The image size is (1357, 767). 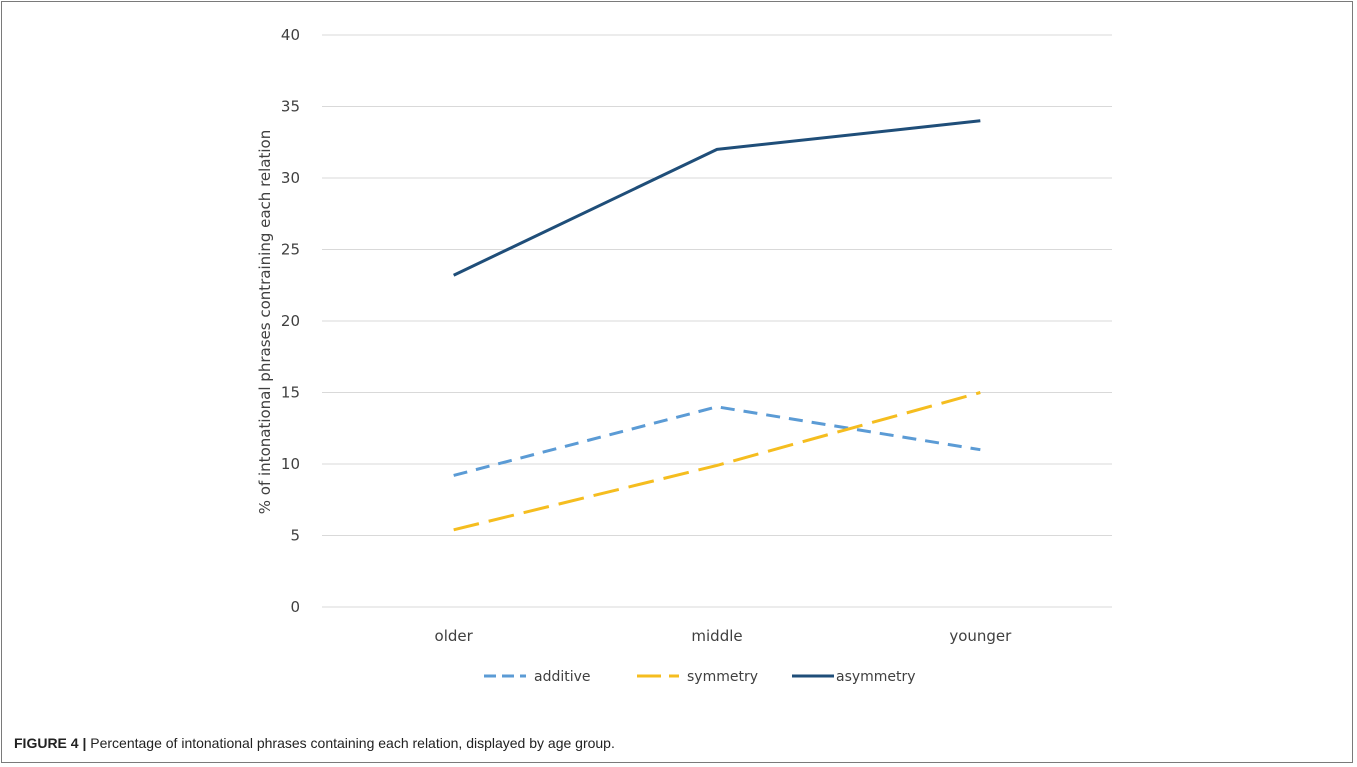 I want to click on series-line-symmetry, so click(x=717, y=461).